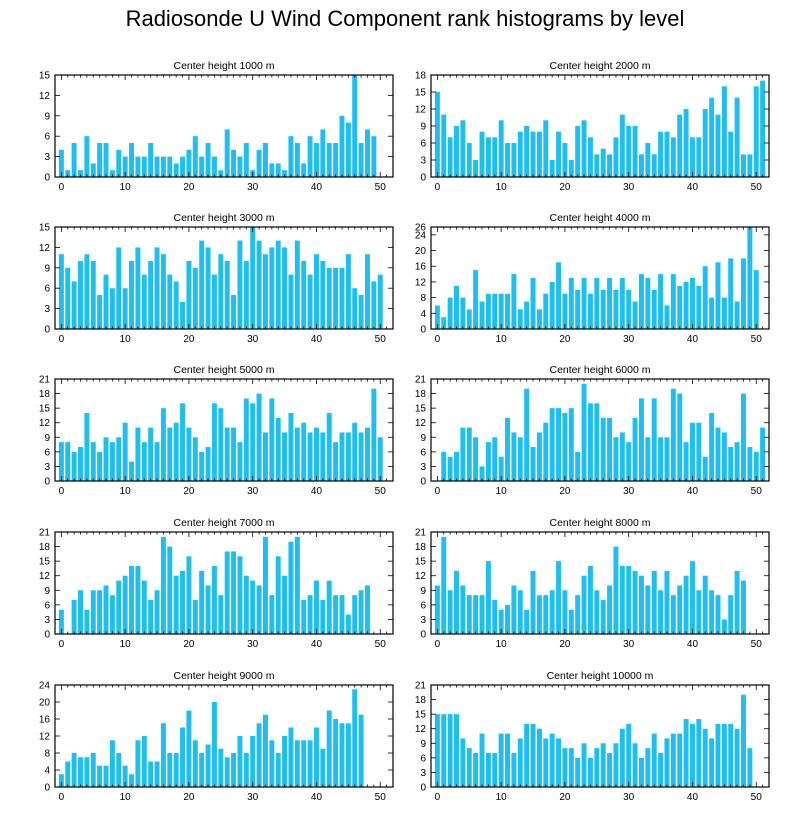 The image size is (810, 824). What do you see at coordinates (629, 797) in the screenshot?
I see `x-tick-label: 30` at bounding box center [629, 797].